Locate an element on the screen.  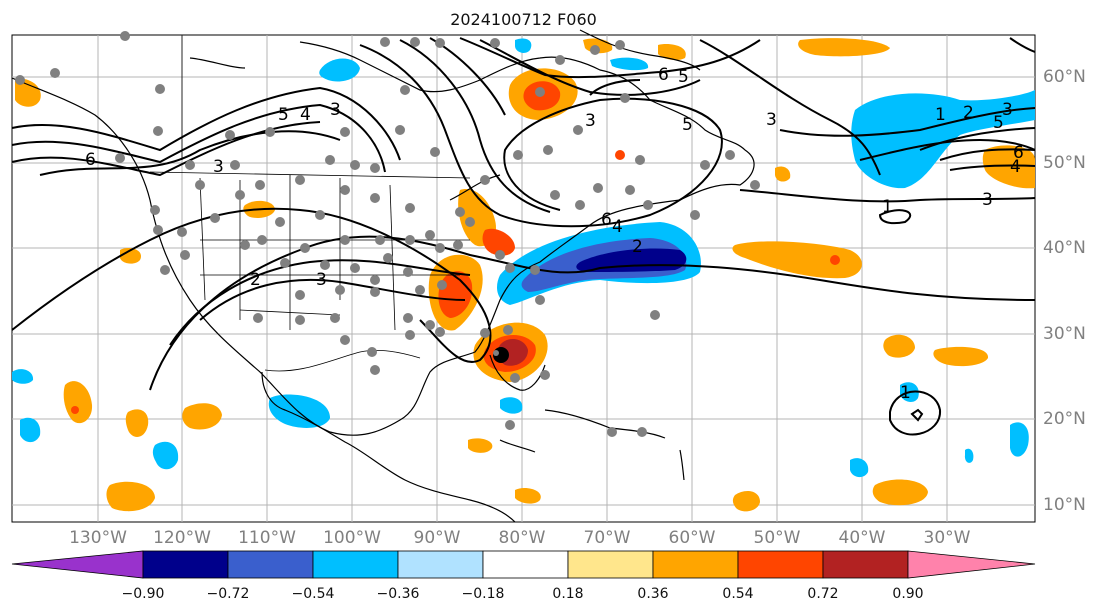
lon-label: 50°W is located at coordinates (777, 538).